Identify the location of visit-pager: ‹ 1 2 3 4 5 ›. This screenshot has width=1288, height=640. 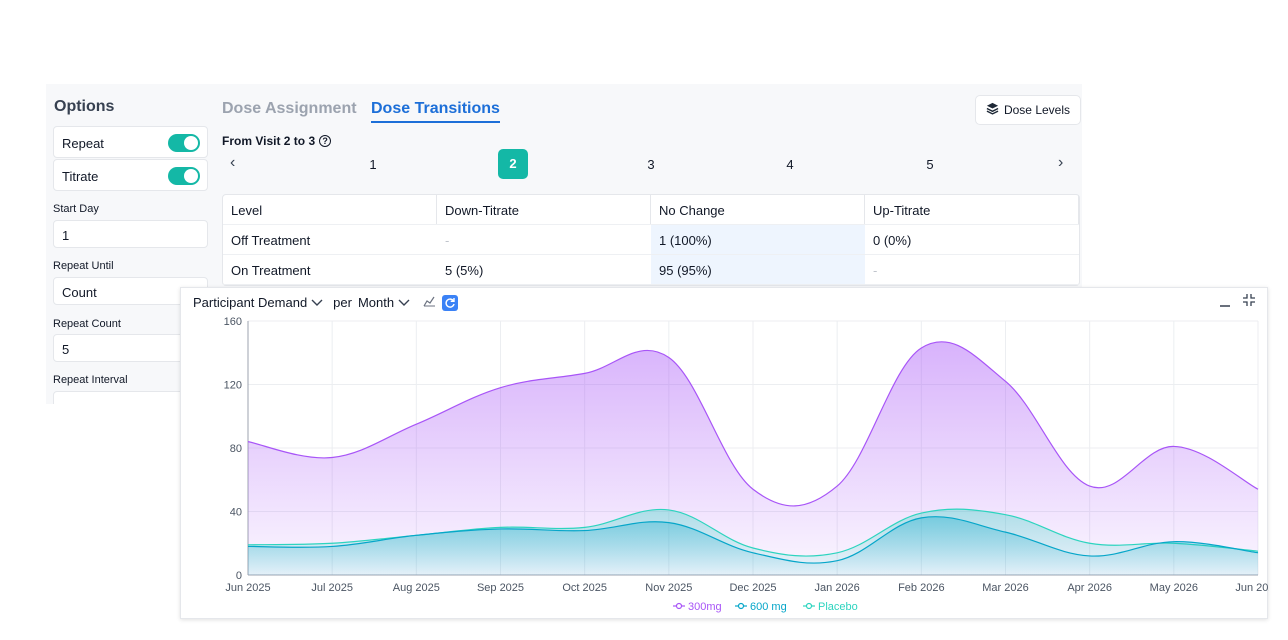
(649, 164).